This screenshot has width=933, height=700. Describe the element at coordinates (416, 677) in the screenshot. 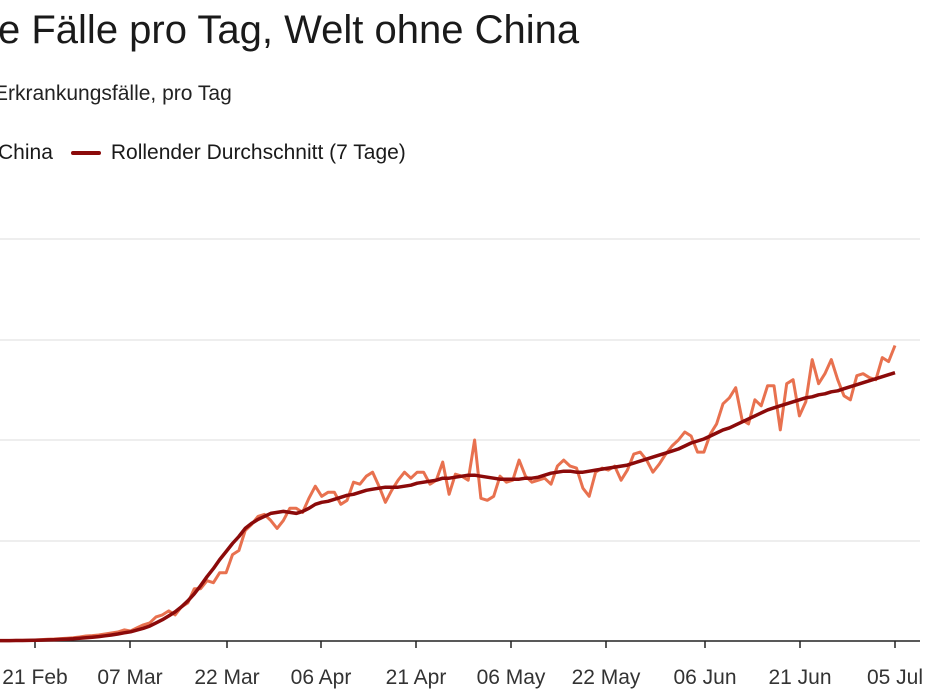

I see `x-tick-label: 21 Apr` at that location.